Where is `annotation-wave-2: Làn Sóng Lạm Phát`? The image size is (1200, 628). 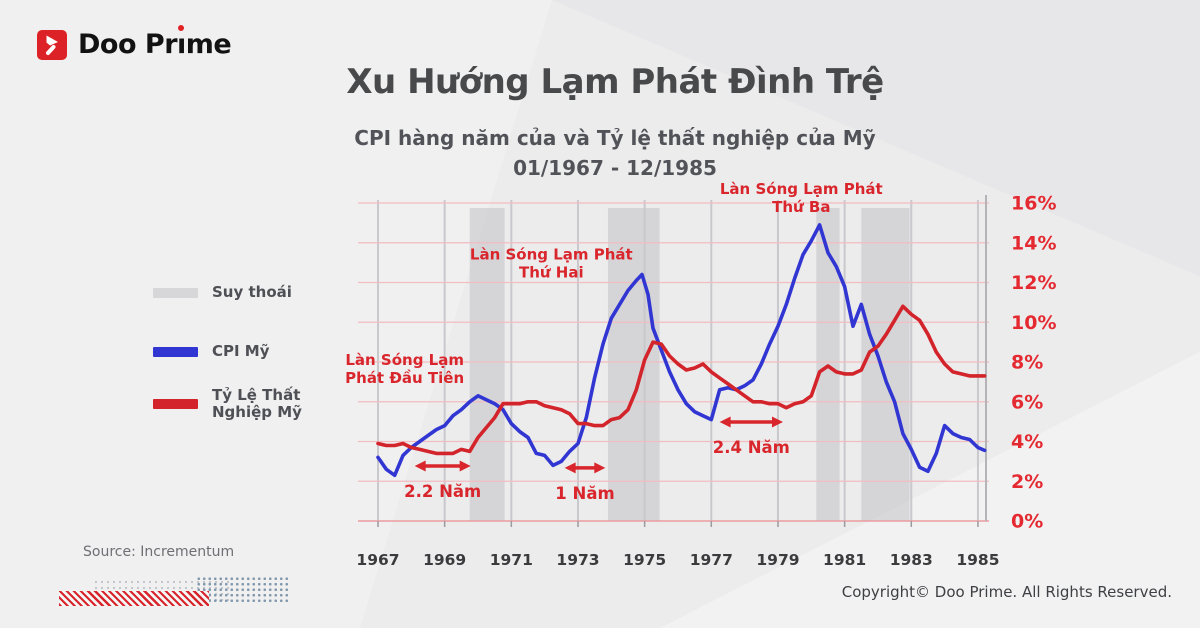 annotation-wave-2: Làn Sóng Lạm Phát is located at coordinates (551, 255).